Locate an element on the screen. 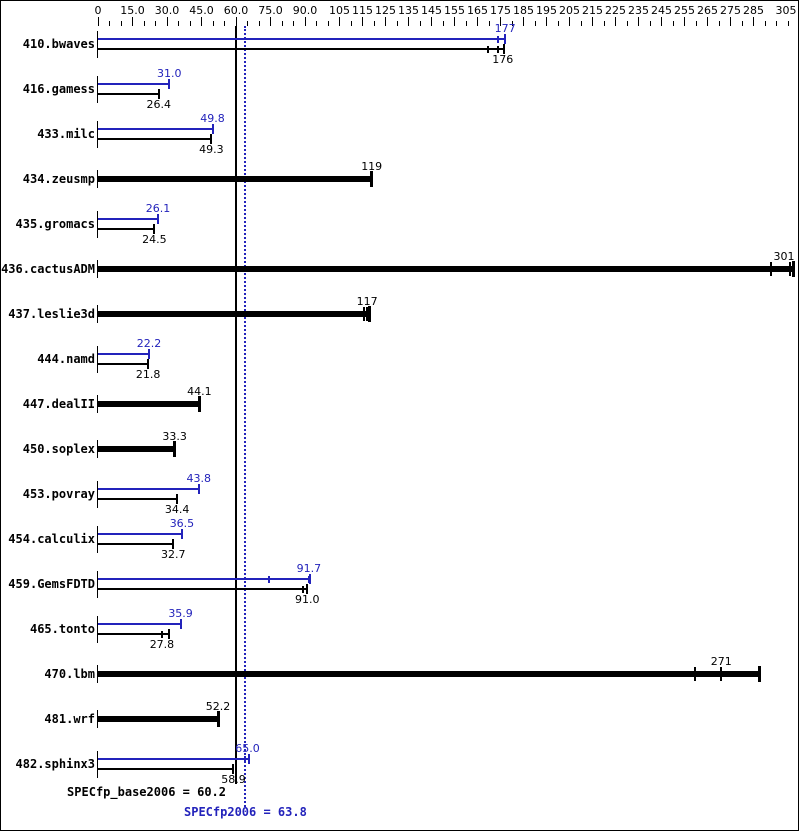 Image resolution: width=799 pixels, height=831 pixels. benchmark-name: 465.tonto is located at coordinates (62, 629).